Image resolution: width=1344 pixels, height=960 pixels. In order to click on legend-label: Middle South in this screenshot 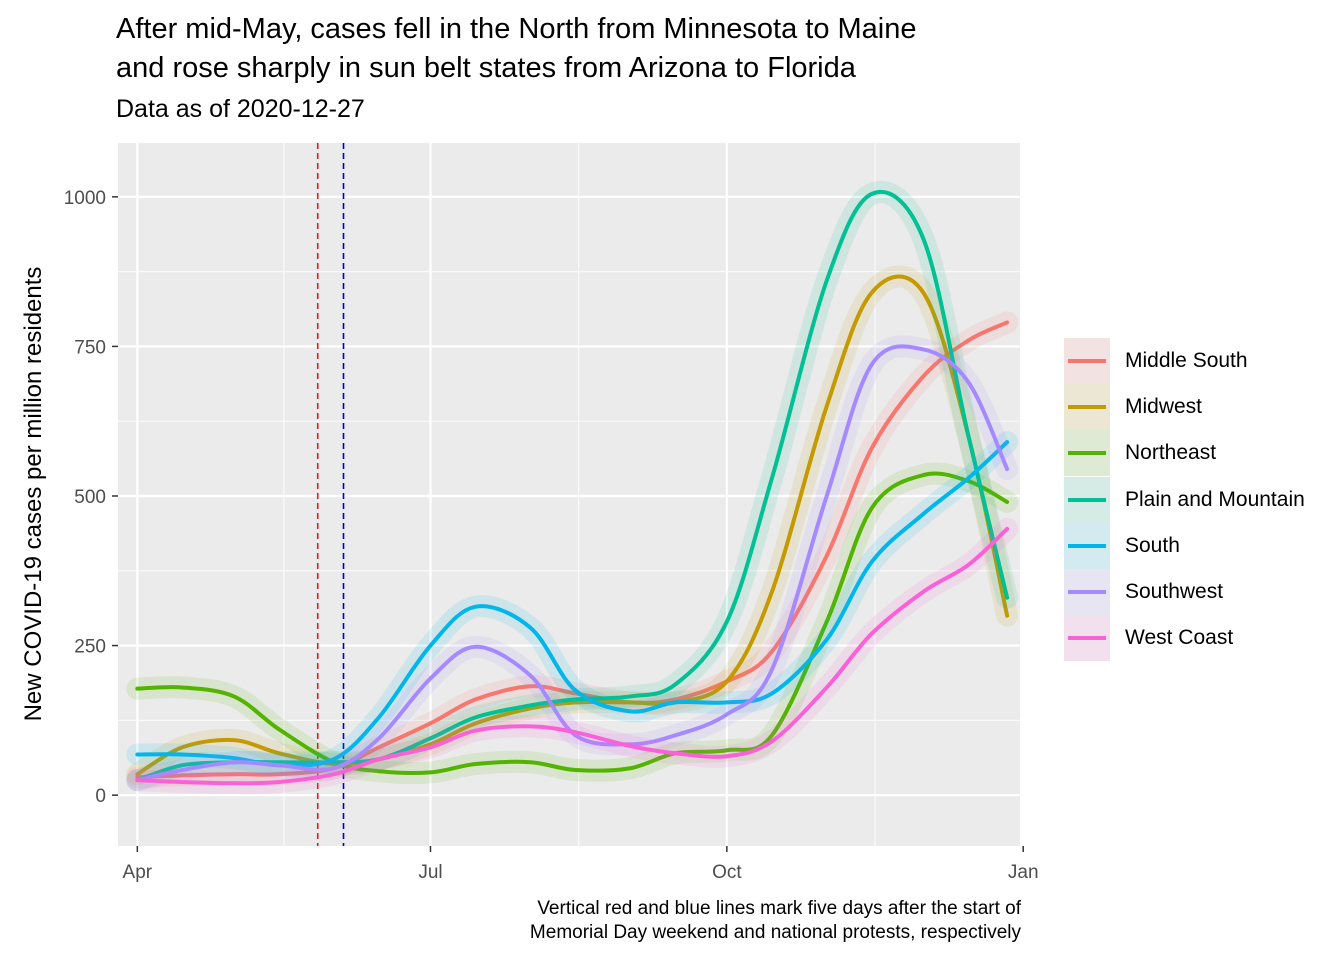, I will do `click(1186, 360)`.